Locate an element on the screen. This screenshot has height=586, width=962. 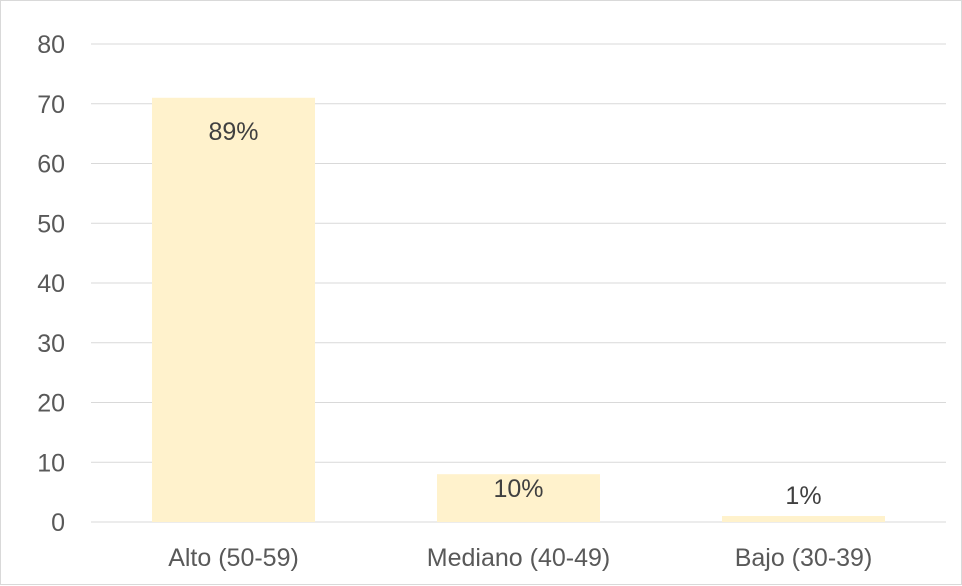
y-tick-label-20: 20 is located at coordinates (51, 404).